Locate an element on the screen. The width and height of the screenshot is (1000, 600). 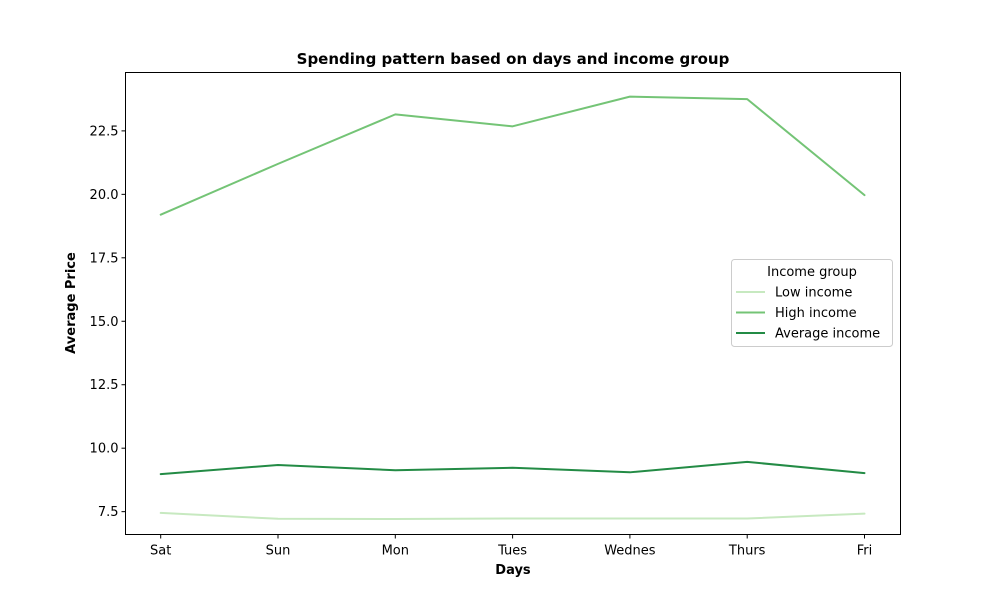
legend-items: Low income High income Average income is located at coordinates (808, 314).